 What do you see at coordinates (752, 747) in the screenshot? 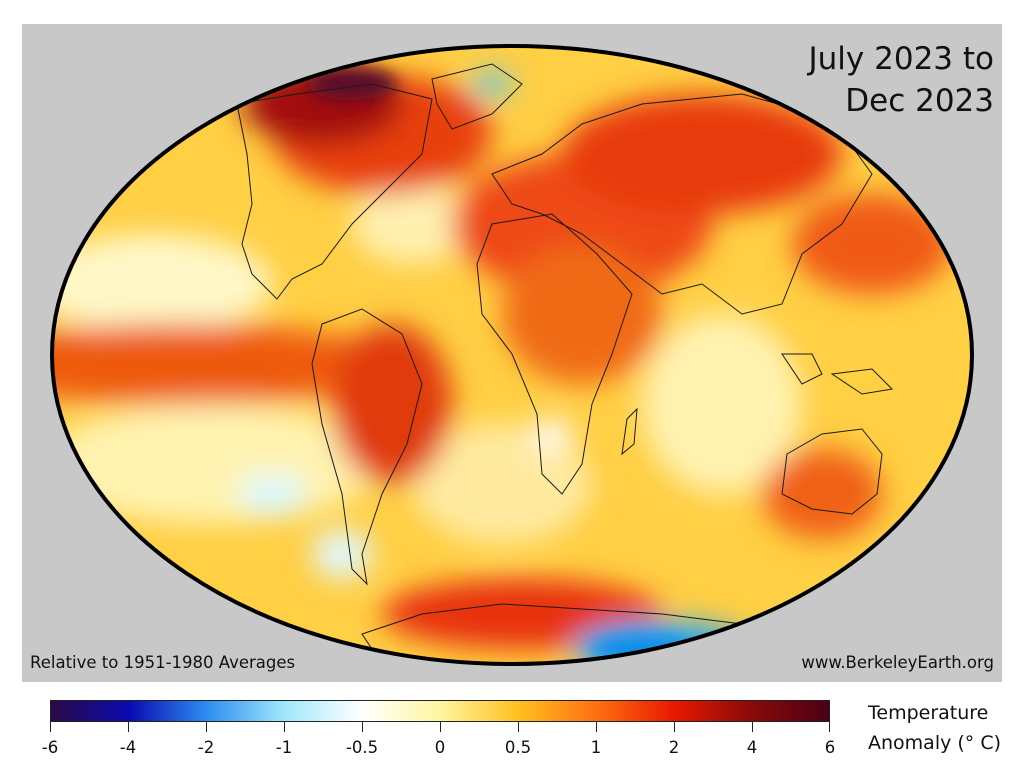
I see `colorbar-tick-label: 4` at bounding box center [752, 747].